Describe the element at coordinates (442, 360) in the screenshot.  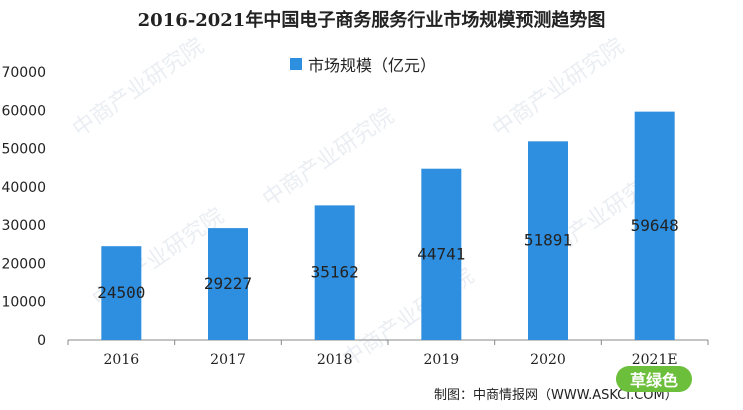
I see `x-tick-label: 2019` at that location.